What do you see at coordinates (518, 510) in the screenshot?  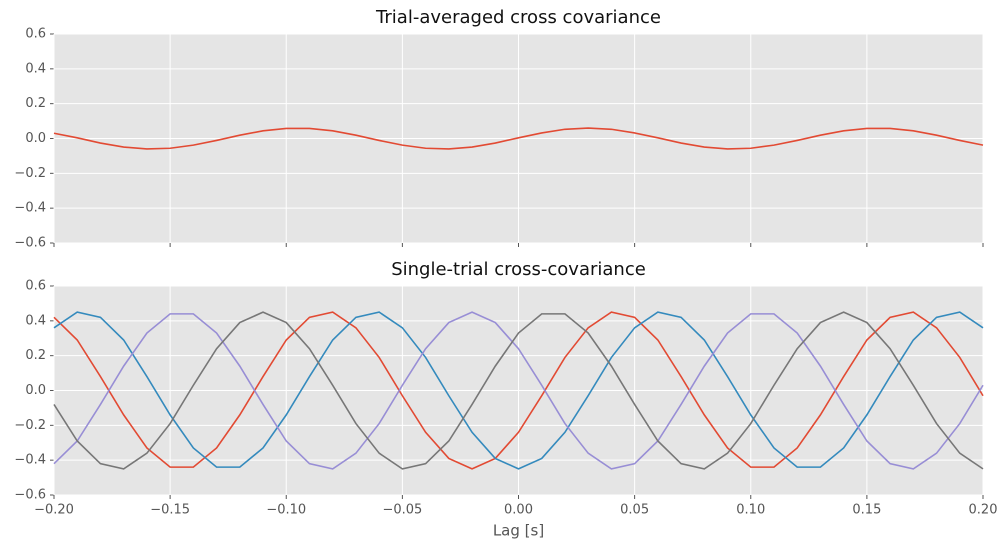 I see `x-tick-label: 0.00` at bounding box center [518, 510].